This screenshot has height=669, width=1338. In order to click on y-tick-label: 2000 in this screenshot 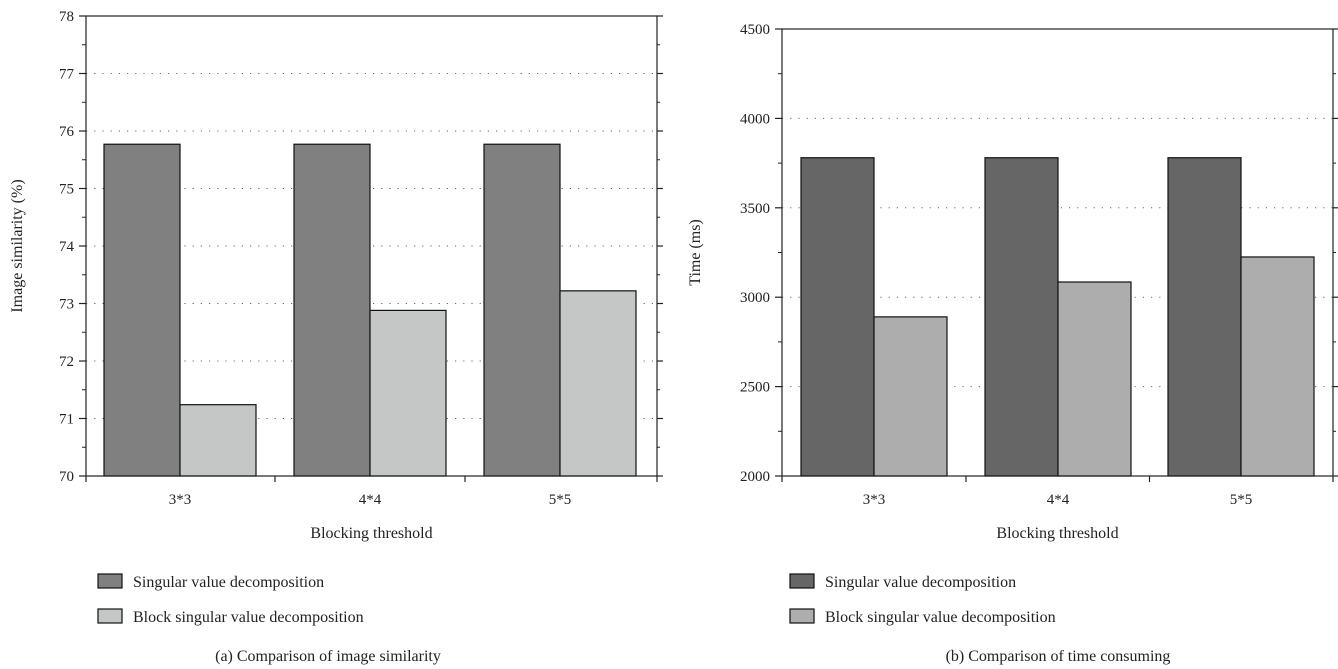, I will do `click(755, 477)`.